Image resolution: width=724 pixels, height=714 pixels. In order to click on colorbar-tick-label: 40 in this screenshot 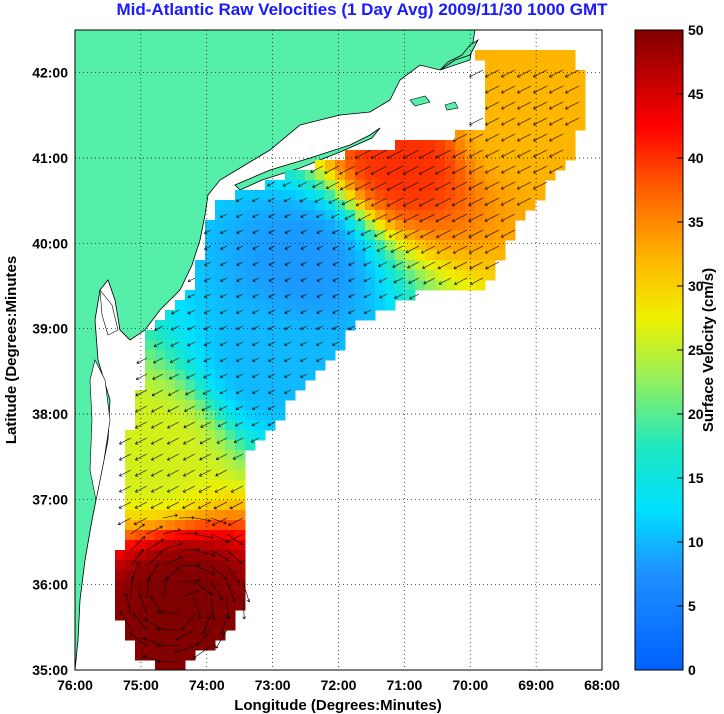, I will do `click(696, 158)`.